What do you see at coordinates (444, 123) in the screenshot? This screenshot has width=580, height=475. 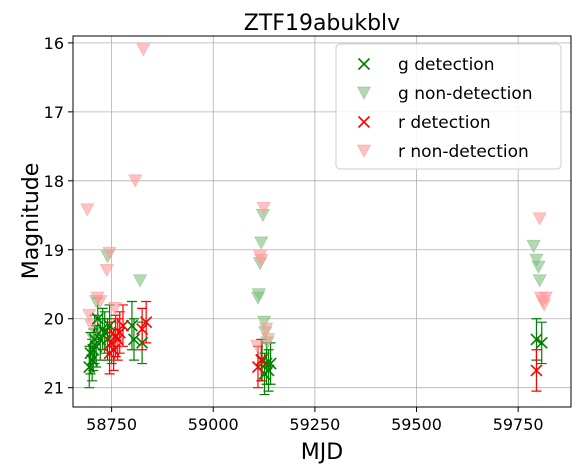 I see `legend-label-r-detection: r detection` at bounding box center [444, 123].